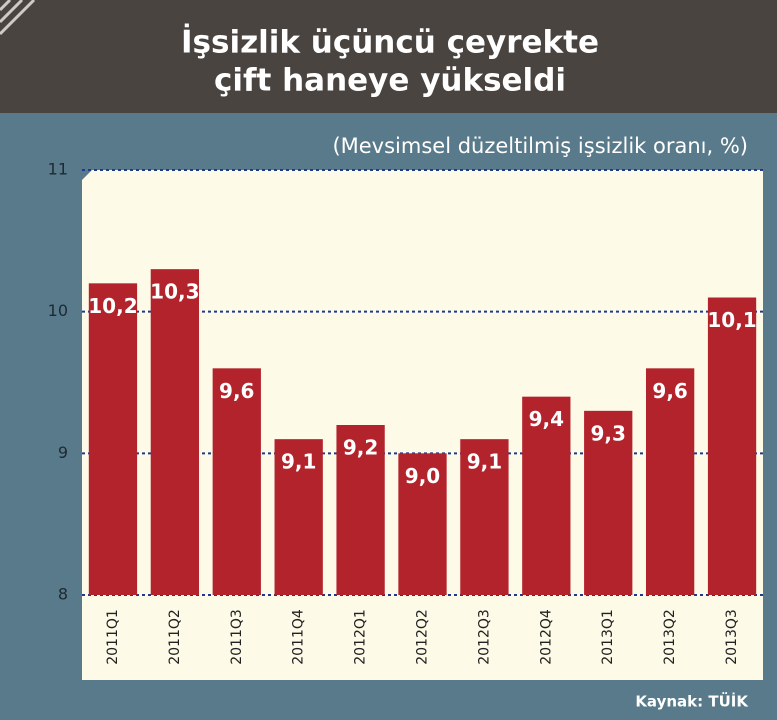 This screenshot has height=720, width=777. I want to click on chart-title: İşsizlik üçüncü çeyrekte, so click(390, 43).